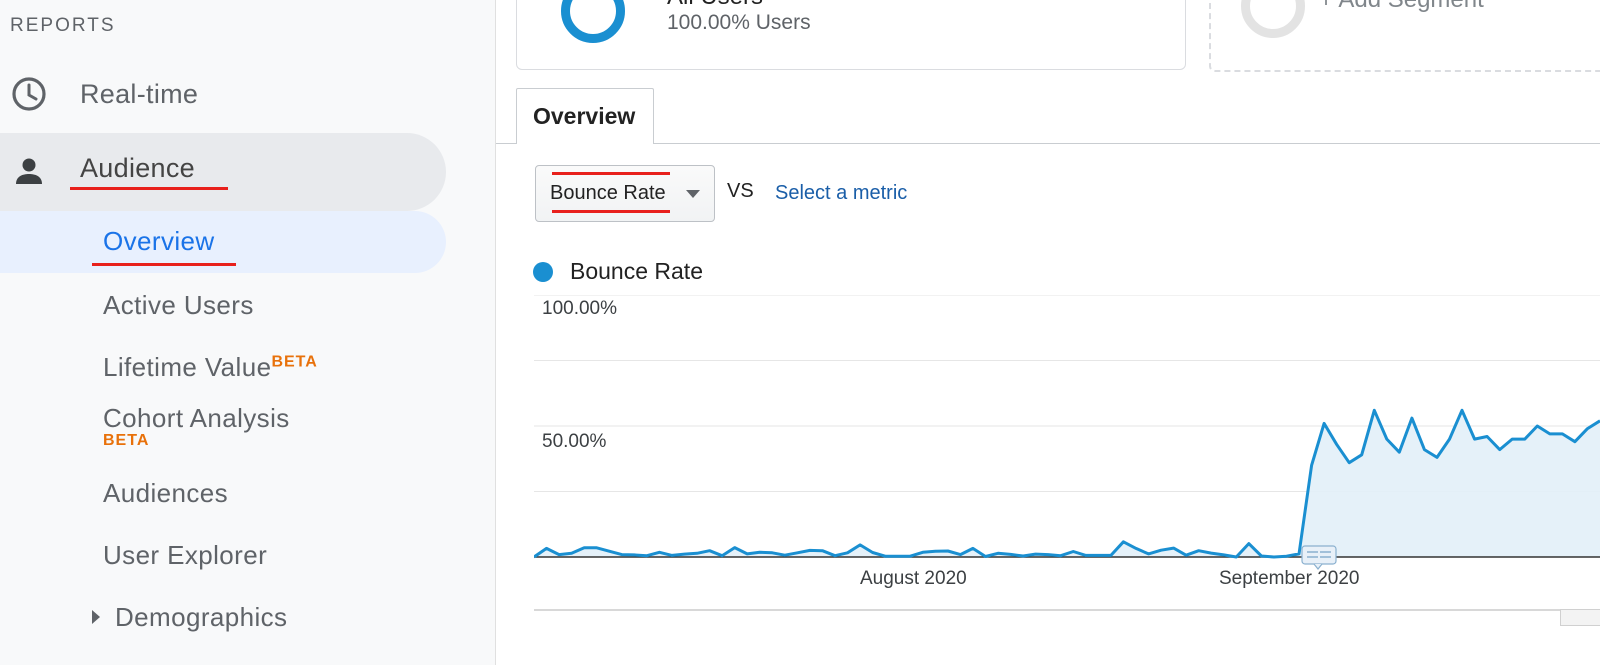 This screenshot has height=665, width=1600. What do you see at coordinates (223, 172) in the screenshot?
I see `sidebar-item-audience: Audience` at bounding box center [223, 172].